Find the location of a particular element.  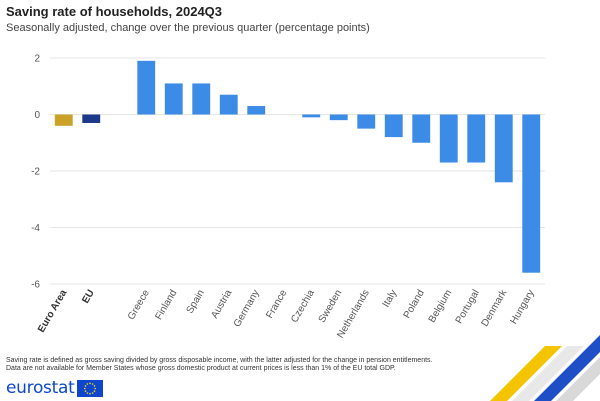

x-tick-label: Poland is located at coordinates (414, 304).